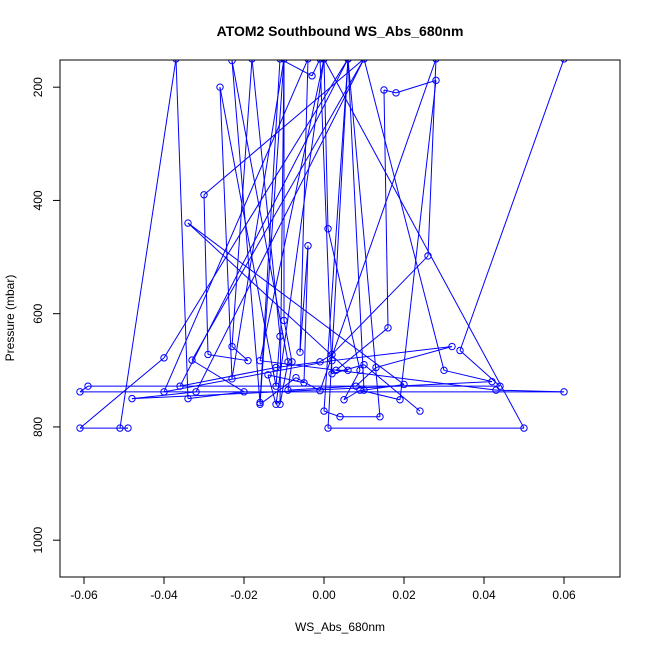 The image size is (650, 650). Describe the element at coordinates (340, 31) in the screenshot. I see `chart-title: ATOM2 Southbound WS_Abs_680nm` at that location.